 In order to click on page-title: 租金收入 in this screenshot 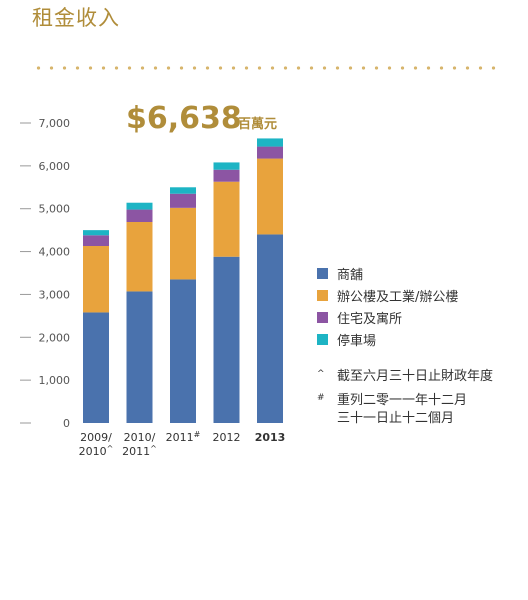, I will do `click(76, 18)`.